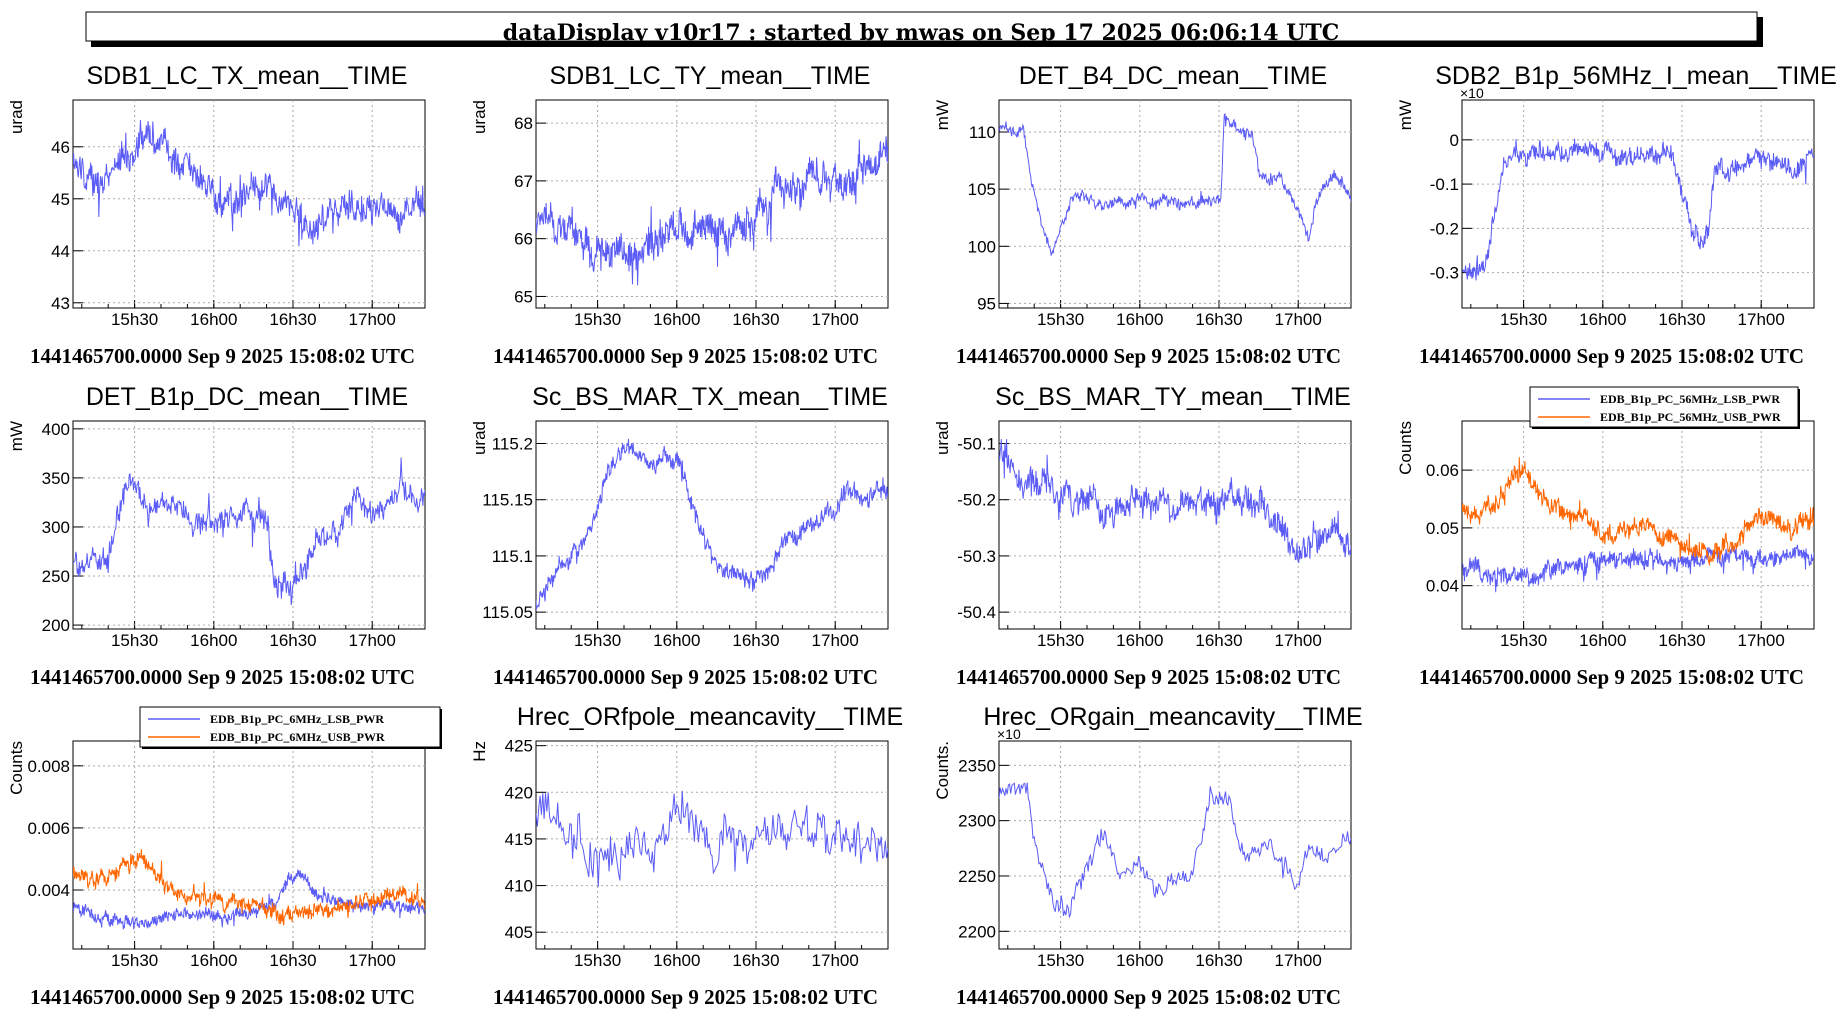  What do you see at coordinates (977, 765) in the screenshot?
I see `y-tick-label: 2350` at bounding box center [977, 765].